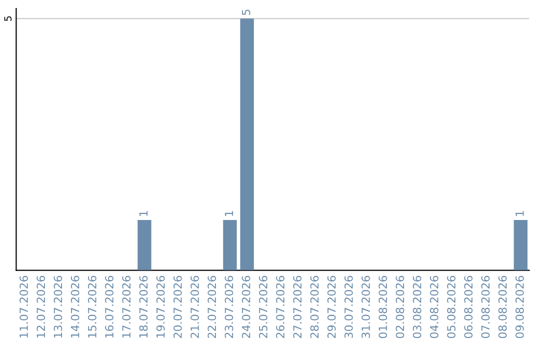 The width and height of the screenshot is (540, 340). Describe the element at coordinates (229, 307) in the screenshot. I see `x-tick-label: 23.07.2026` at that location.